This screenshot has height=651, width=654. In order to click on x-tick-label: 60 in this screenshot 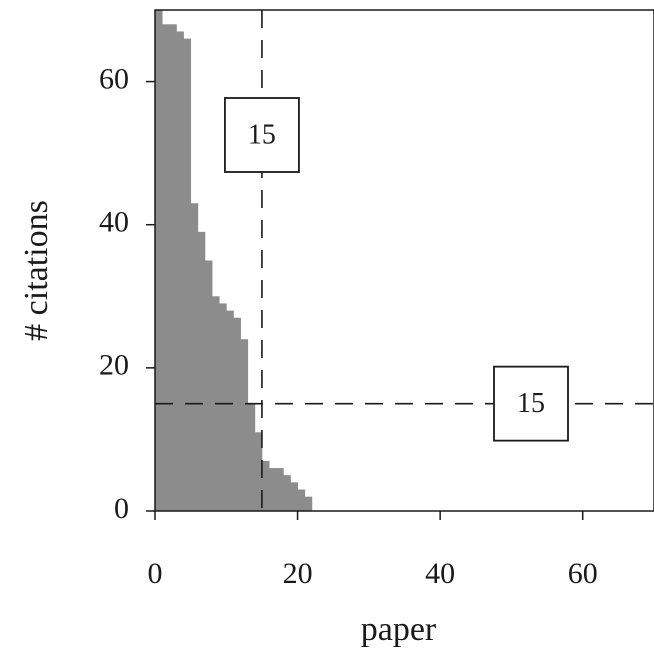, I will do `click(583, 573)`.